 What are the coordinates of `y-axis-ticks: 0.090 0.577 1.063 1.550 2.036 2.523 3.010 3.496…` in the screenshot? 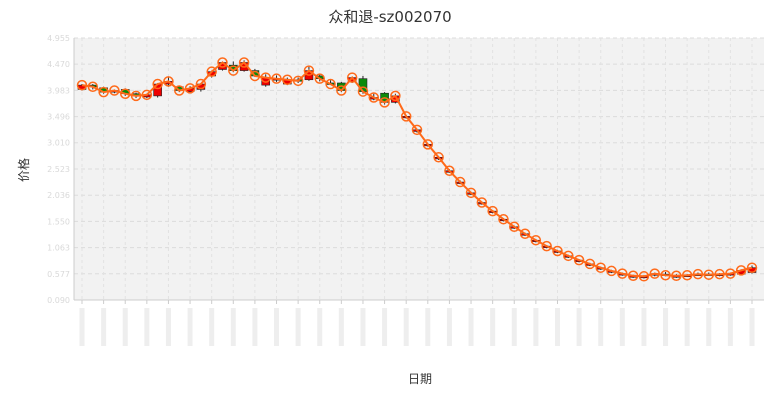 It's located at (58, 169).